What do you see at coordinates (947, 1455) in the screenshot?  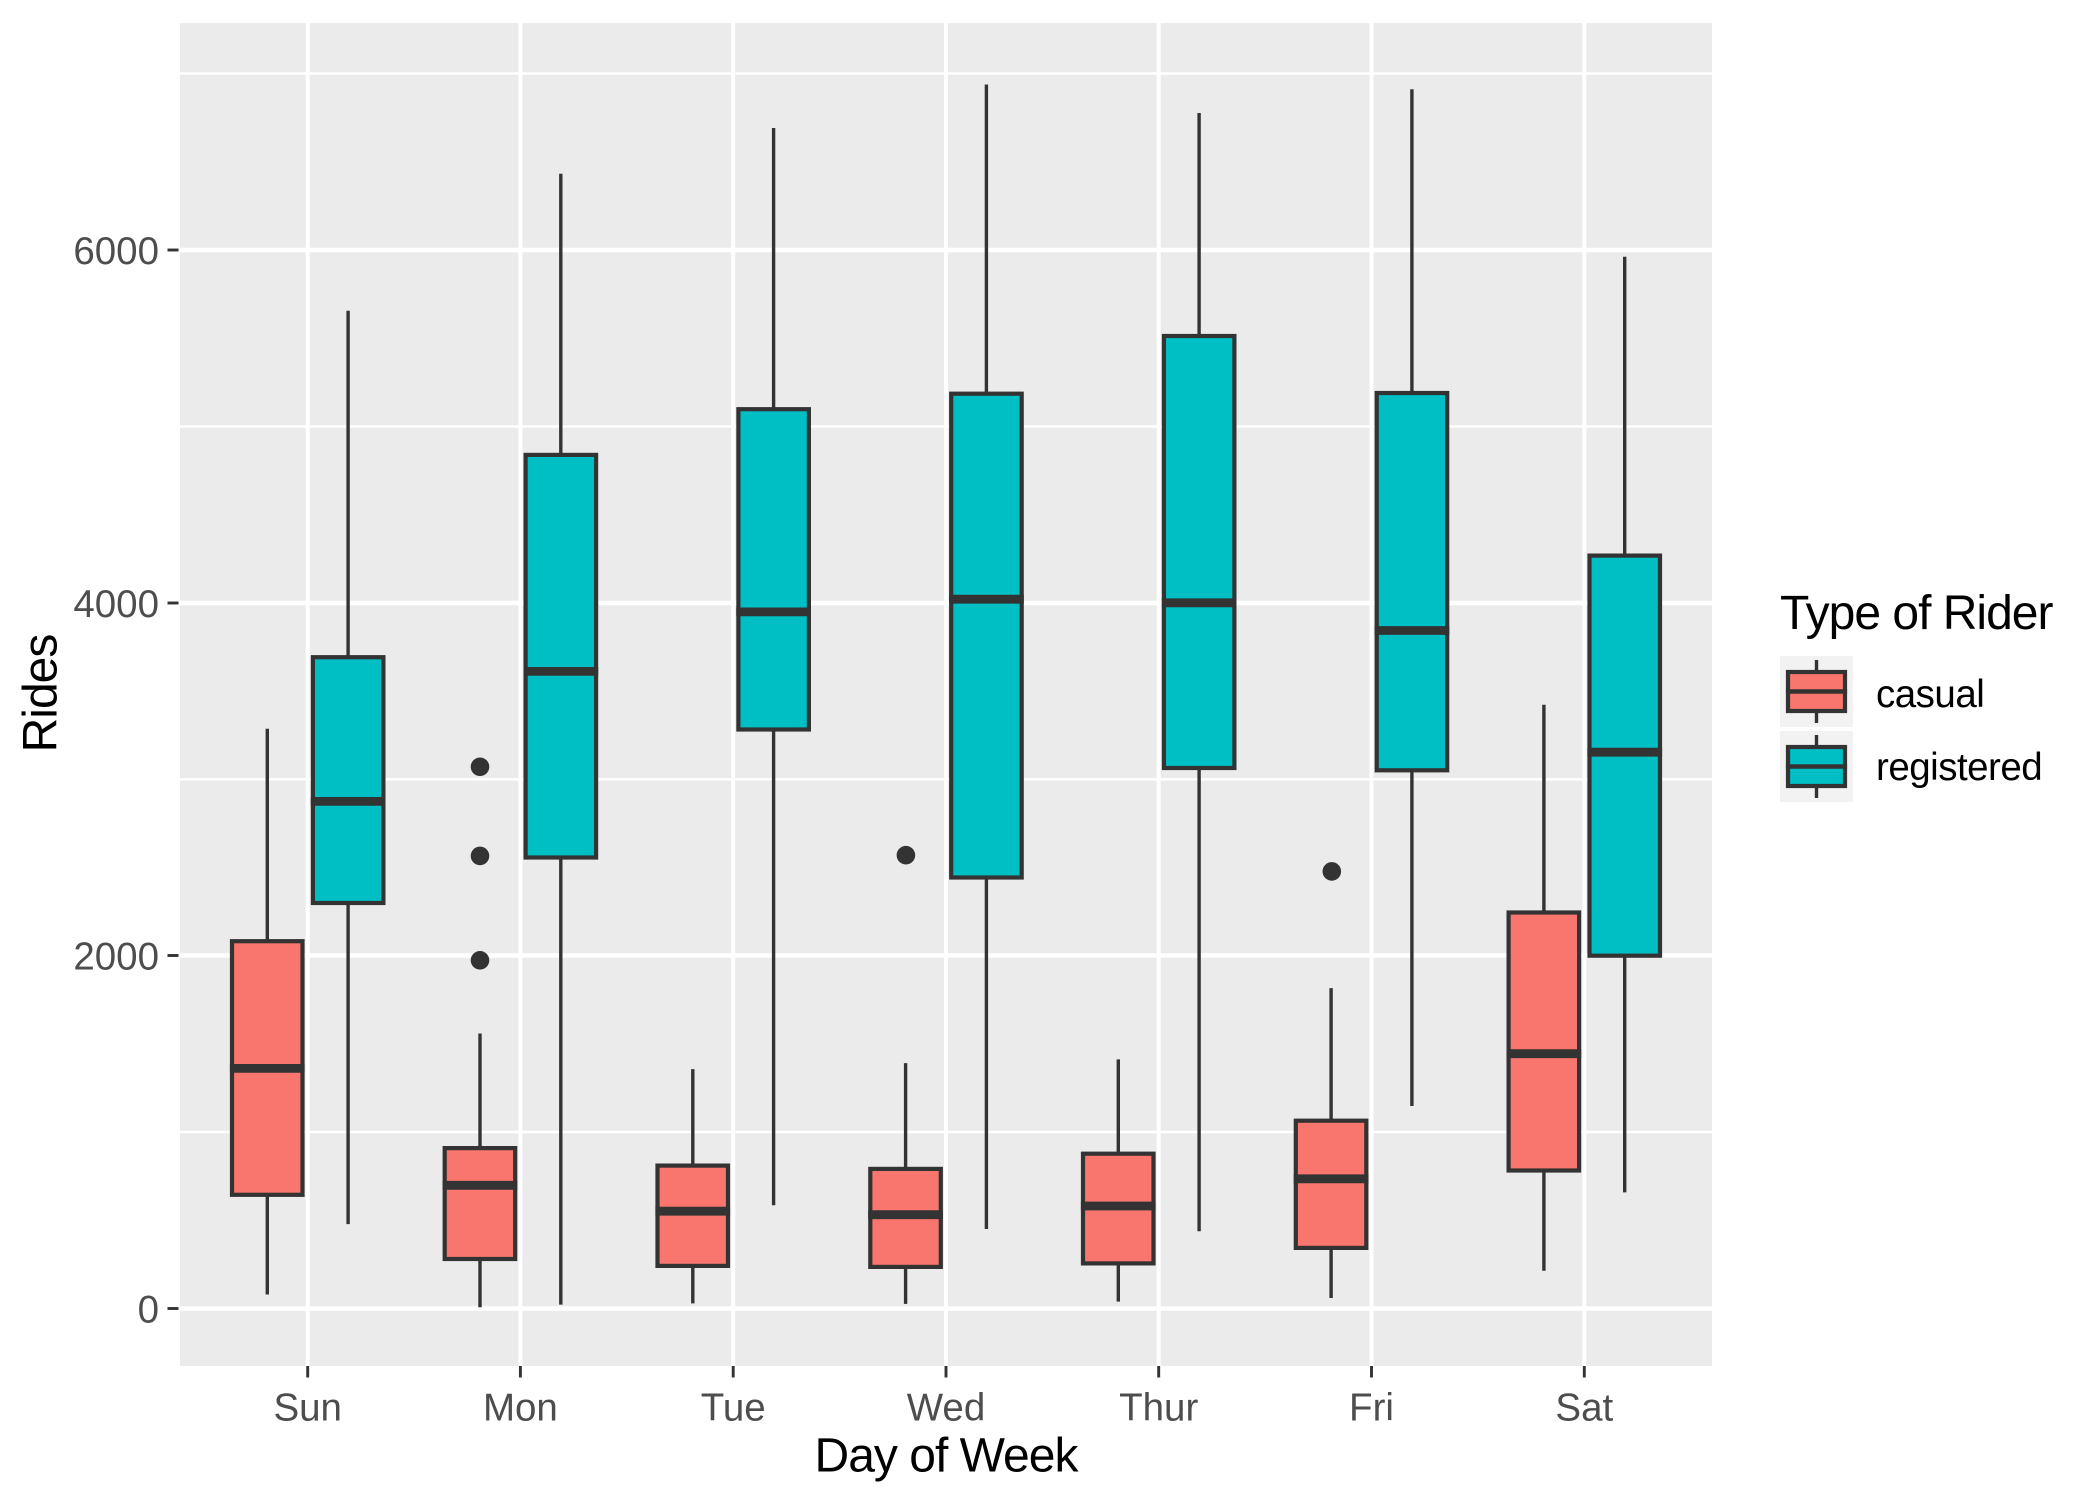 I see `svg-text: Day of Week` at bounding box center [947, 1455].